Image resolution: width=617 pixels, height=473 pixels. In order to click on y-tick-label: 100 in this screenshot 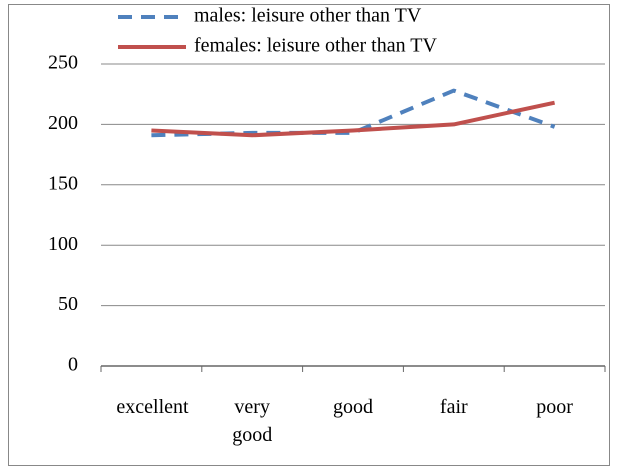, I will do `click(63, 244)`.